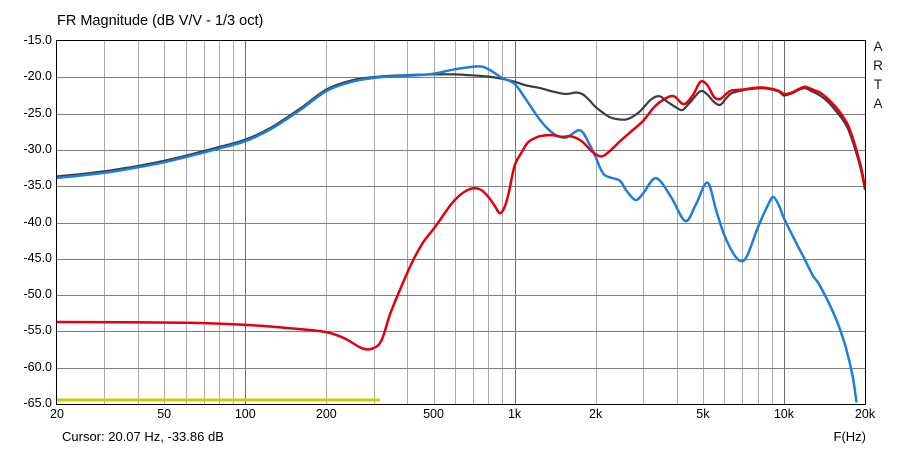  Describe the element at coordinates (783, 414) in the screenshot. I see `x-axis-tick-label: 10k` at that location.